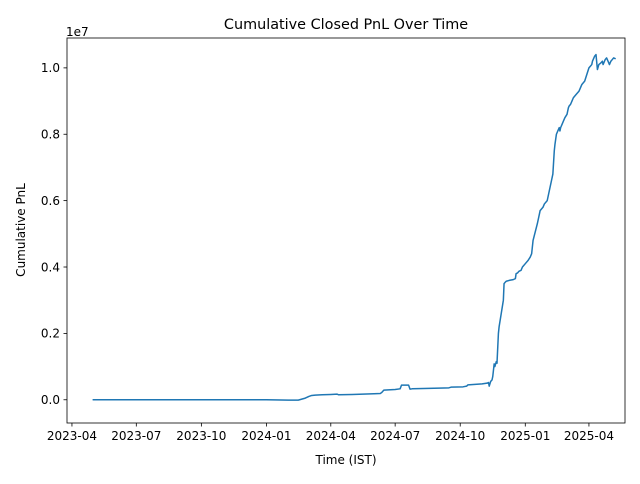 This screenshot has height=484, width=640. What do you see at coordinates (460, 436) in the screenshot?
I see `x-tick-label: 2024-10` at bounding box center [460, 436].